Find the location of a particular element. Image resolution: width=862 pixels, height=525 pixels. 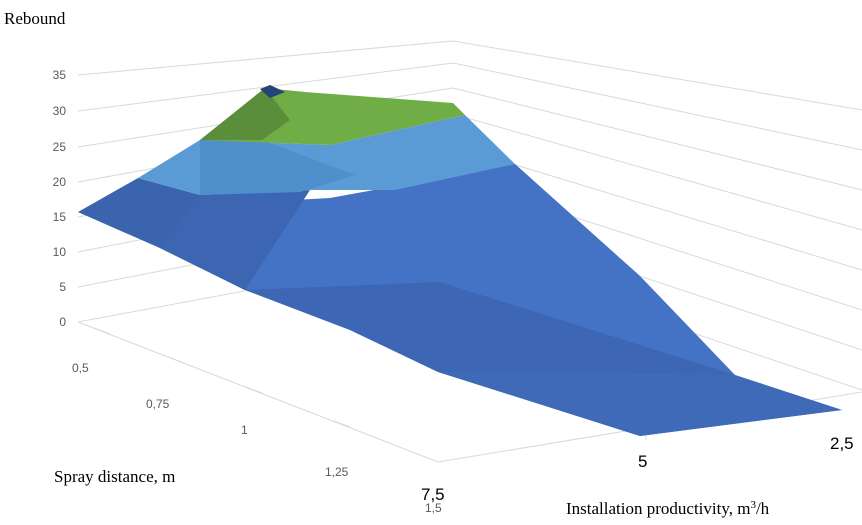

surface-band-light-inner is located at coordinates (277, 167).